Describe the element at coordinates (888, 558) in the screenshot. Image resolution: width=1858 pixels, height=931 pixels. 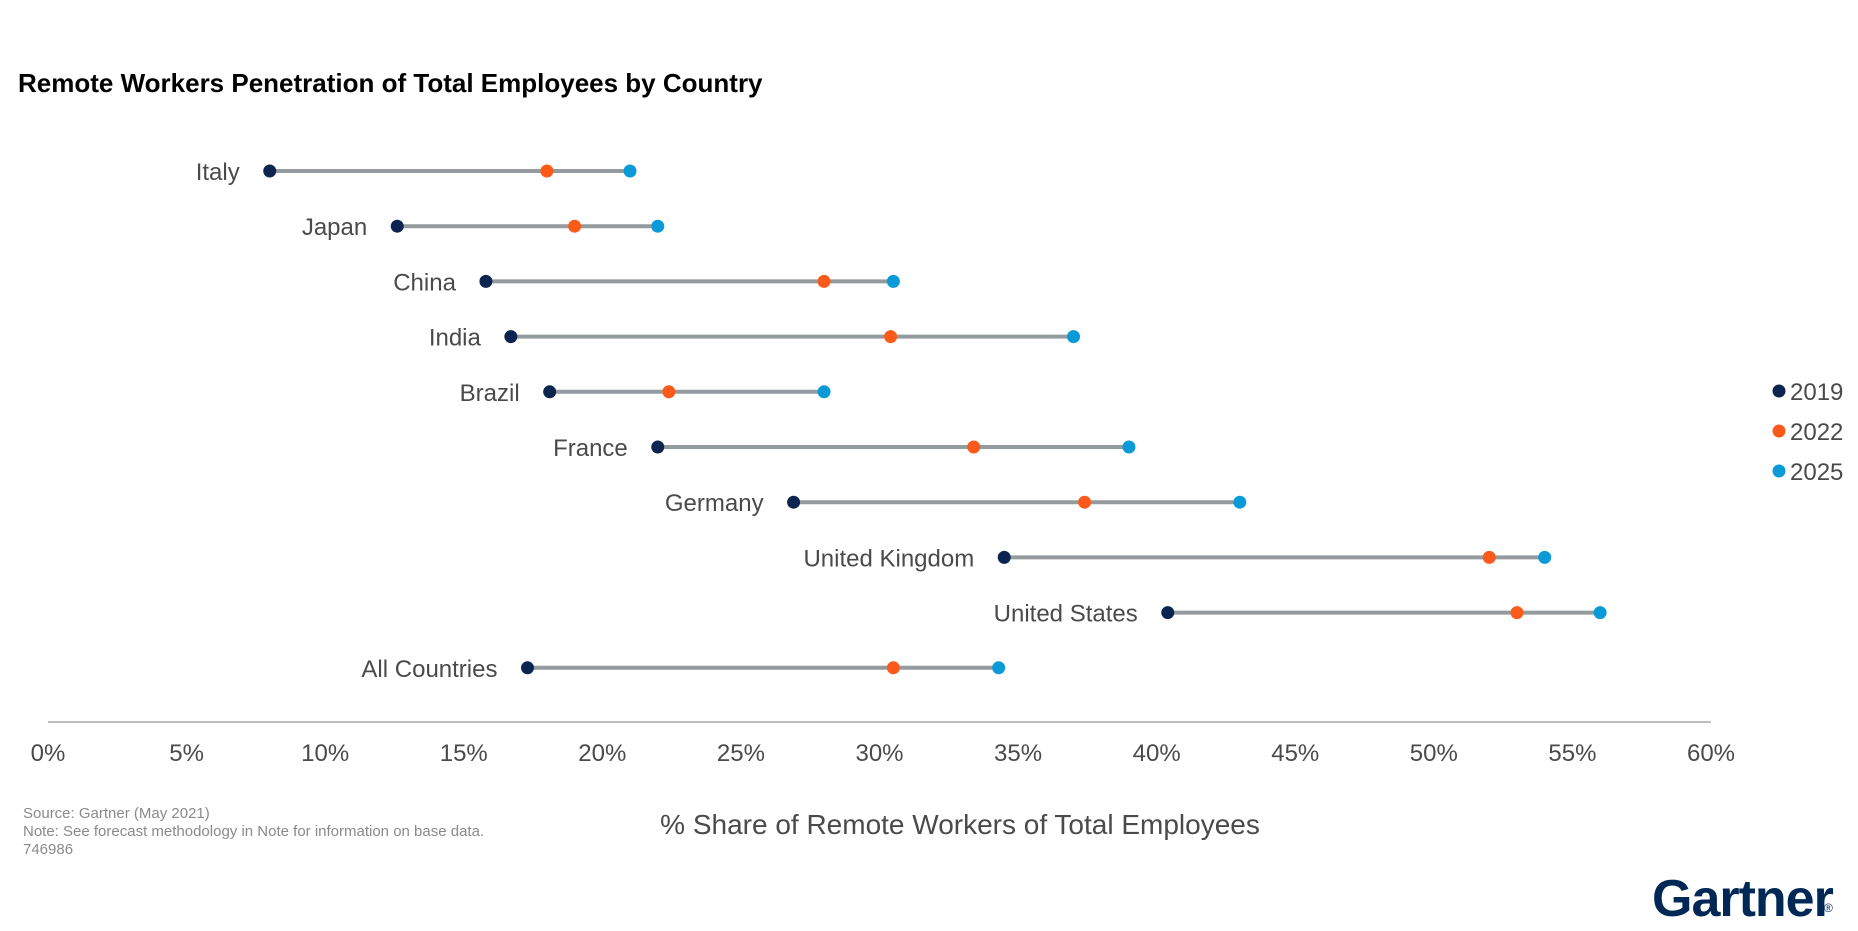
I see `category-label-united-kingdom: United Kingdom` at that location.